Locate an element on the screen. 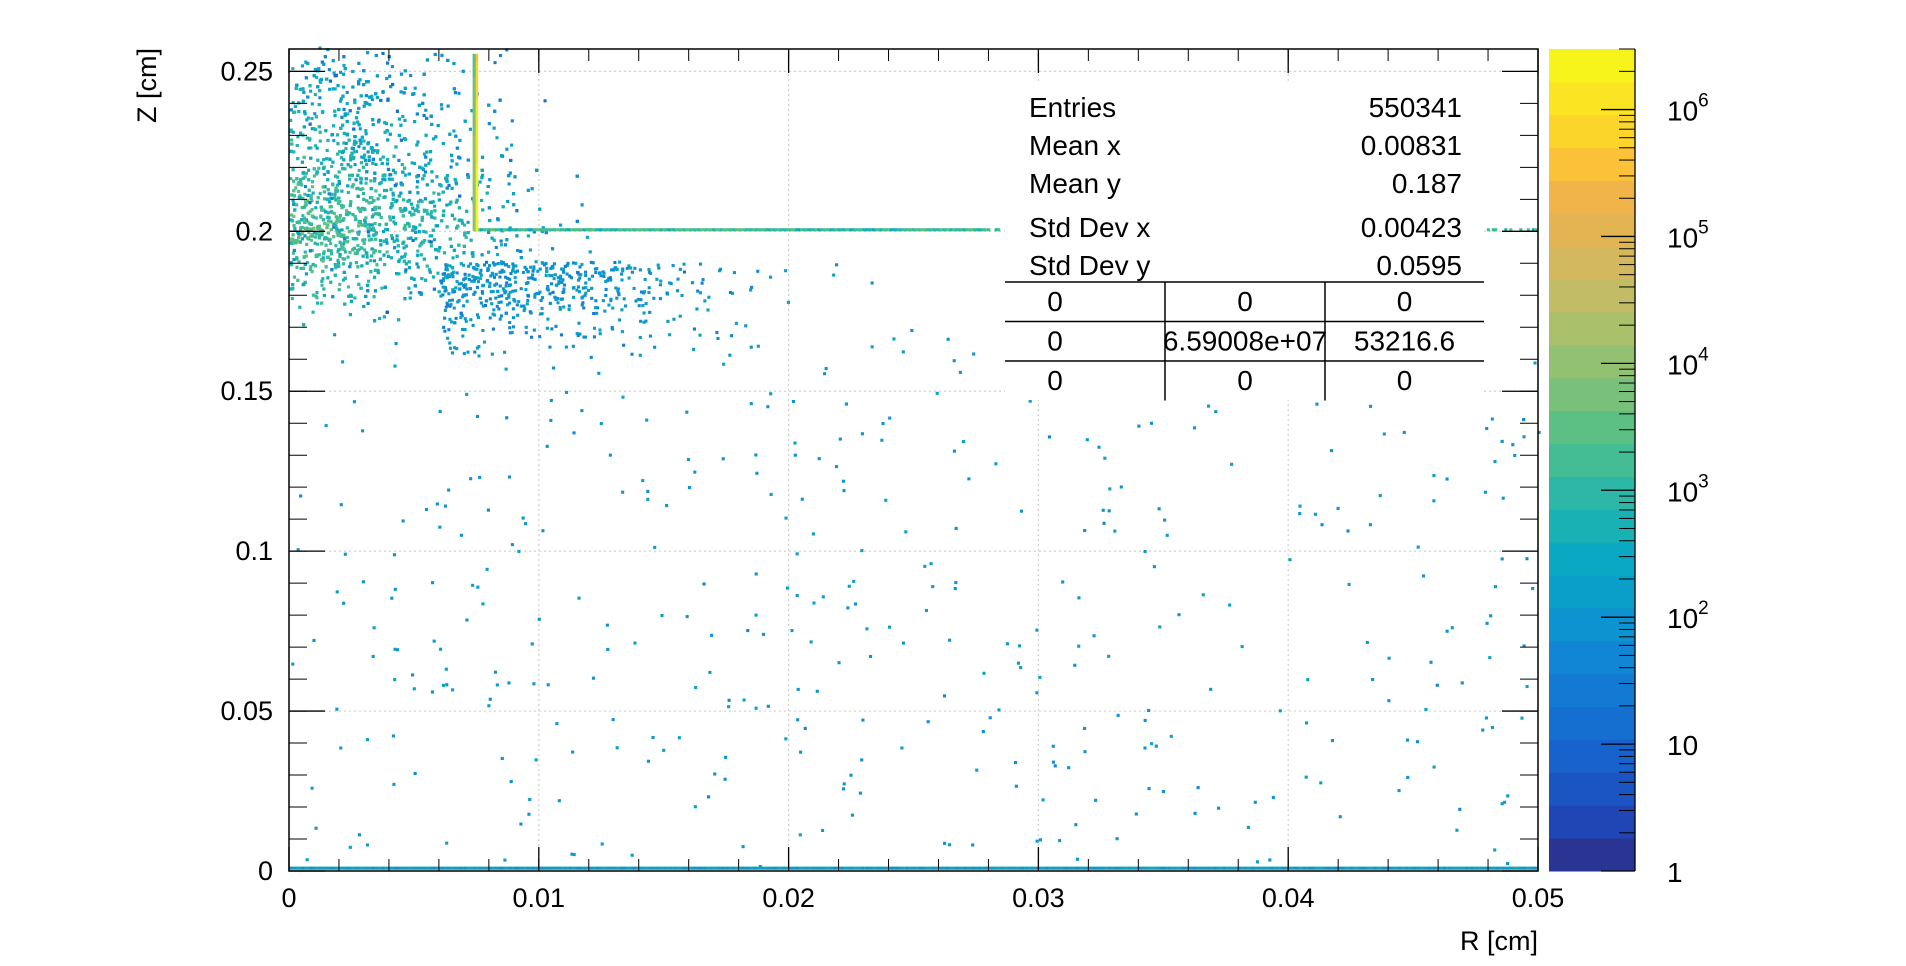 This screenshot has width=1906, height=966. colorbar-segment is located at coordinates (1592, 361).